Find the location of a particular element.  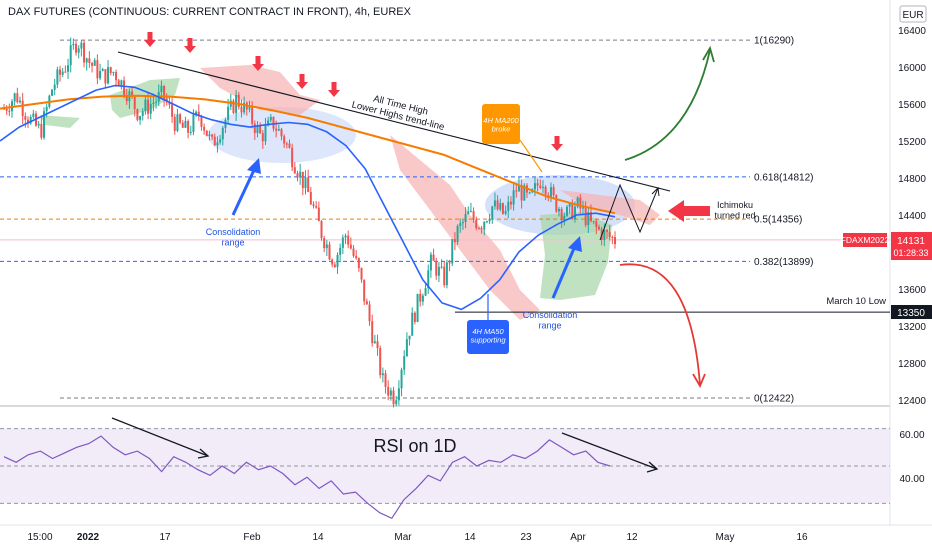

y-tick-label: 14800 is located at coordinates (912, 179).